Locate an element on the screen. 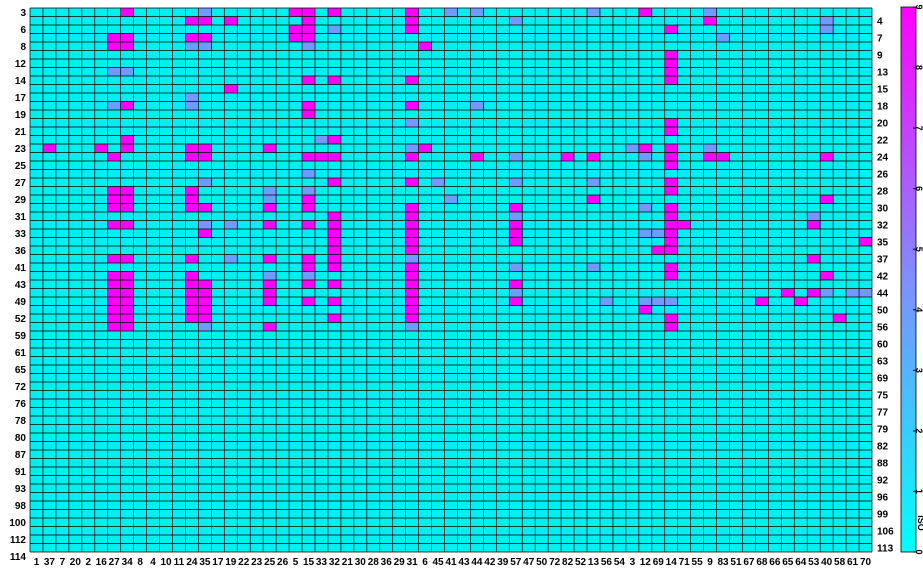  row-label: 56 is located at coordinates (883, 327).